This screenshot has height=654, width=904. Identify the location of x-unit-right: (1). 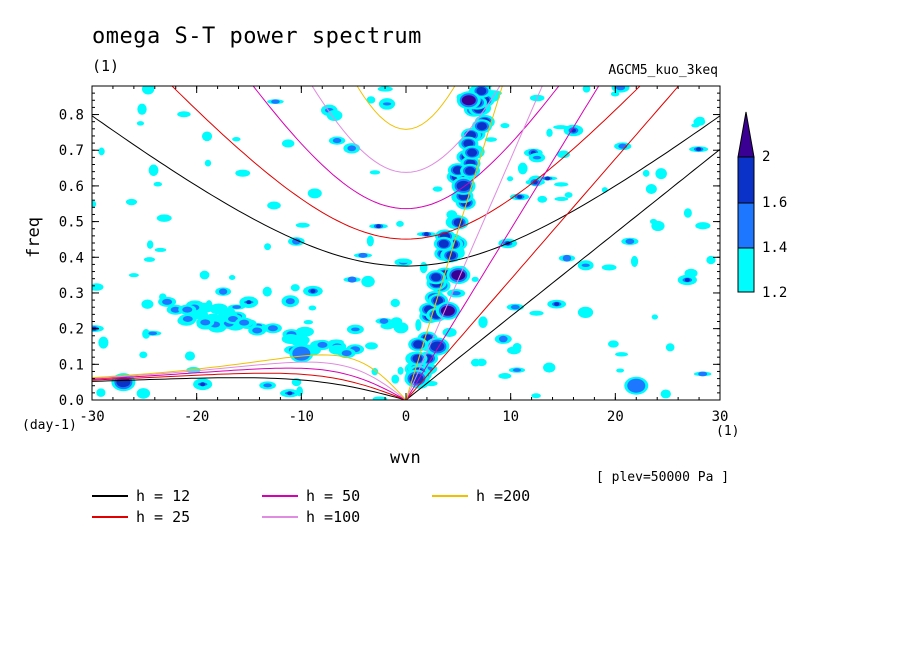
(728, 431).